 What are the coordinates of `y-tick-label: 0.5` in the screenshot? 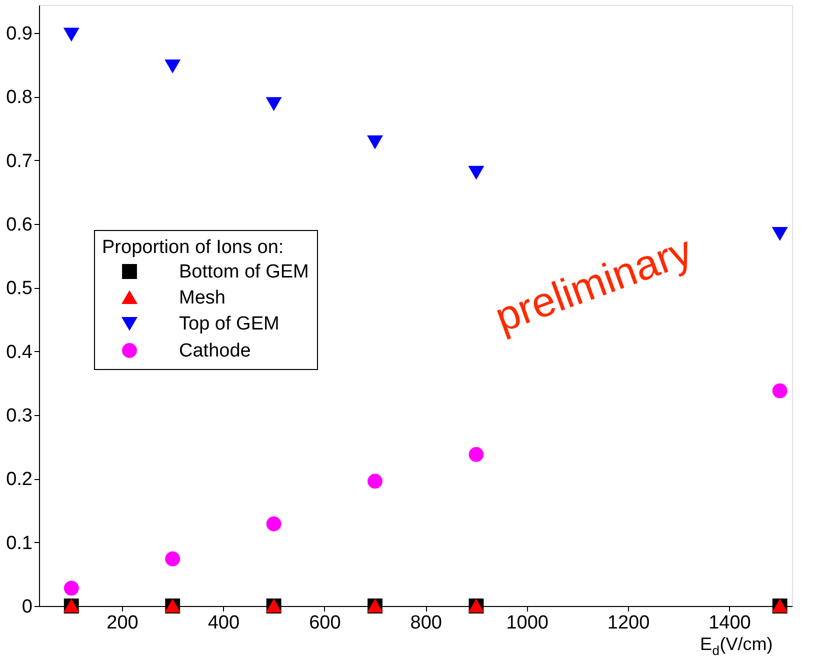 It's located at (19, 289).